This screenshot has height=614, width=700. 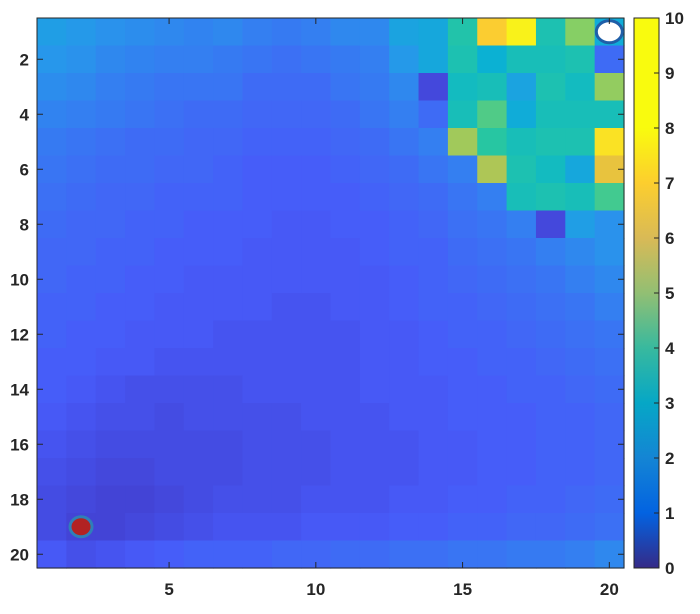 What do you see at coordinates (669, 183) in the screenshot?
I see `colorbar-tick-label: 7` at bounding box center [669, 183].